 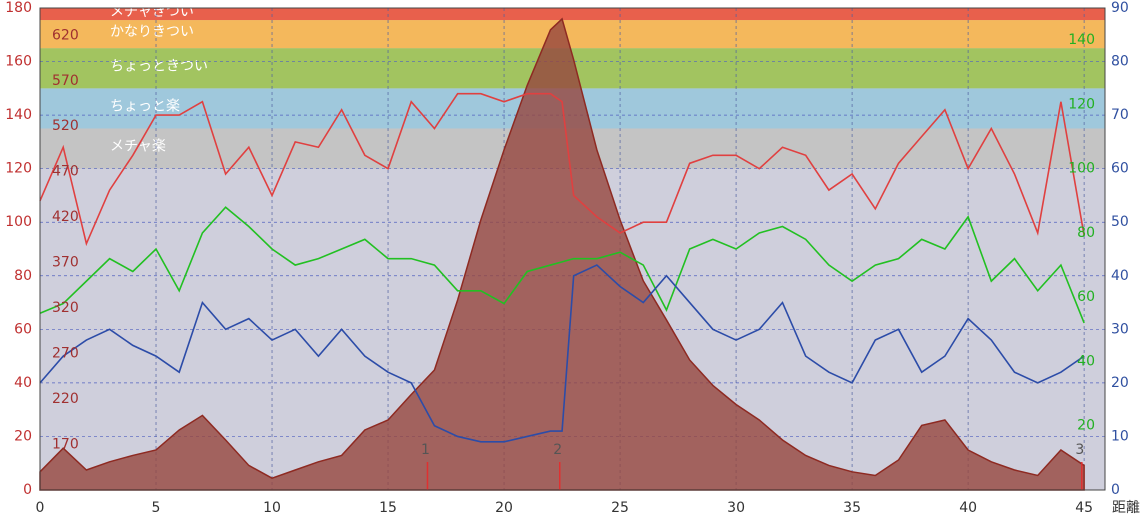 I want to click on elevation-tick-label: 370, so click(x=65, y=263).